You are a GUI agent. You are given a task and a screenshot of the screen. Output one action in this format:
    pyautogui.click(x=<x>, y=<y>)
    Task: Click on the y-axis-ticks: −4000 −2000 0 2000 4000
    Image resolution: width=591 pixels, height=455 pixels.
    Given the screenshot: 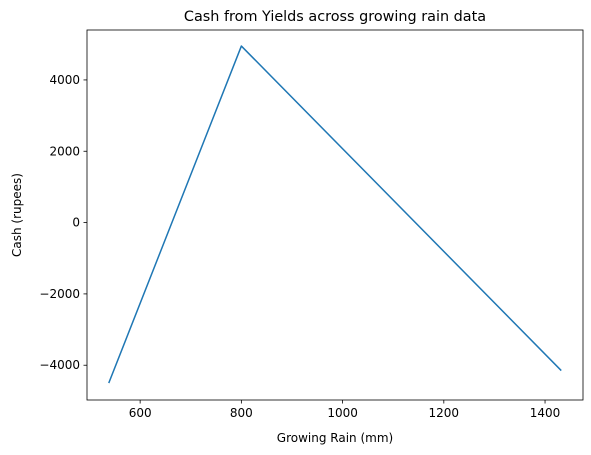 What is the action you would take?
    pyautogui.click(x=63, y=222)
    